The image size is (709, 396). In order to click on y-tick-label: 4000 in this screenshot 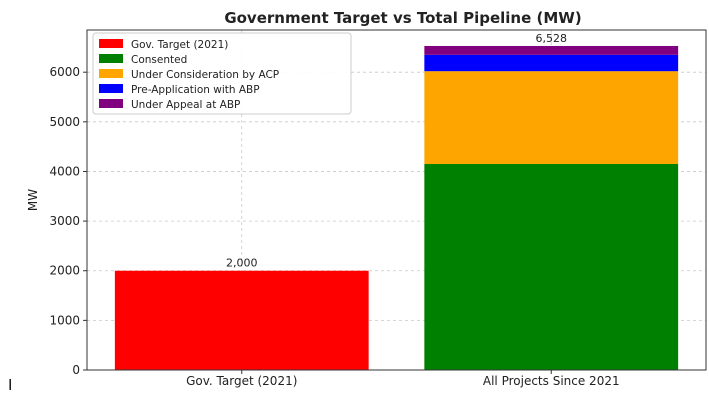, I will do `click(64, 171)`.